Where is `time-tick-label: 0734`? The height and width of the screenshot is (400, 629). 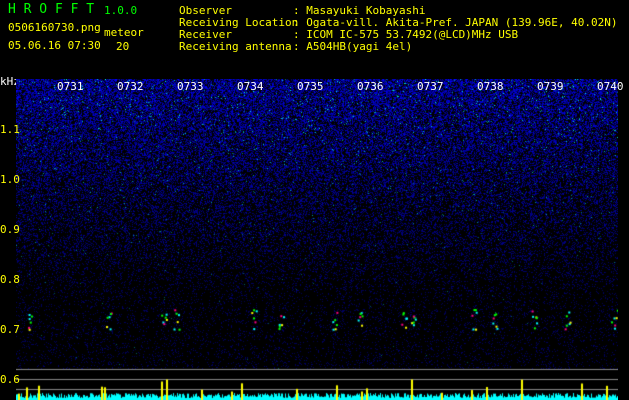 time-tick-label: 0734 is located at coordinates (250, 86).